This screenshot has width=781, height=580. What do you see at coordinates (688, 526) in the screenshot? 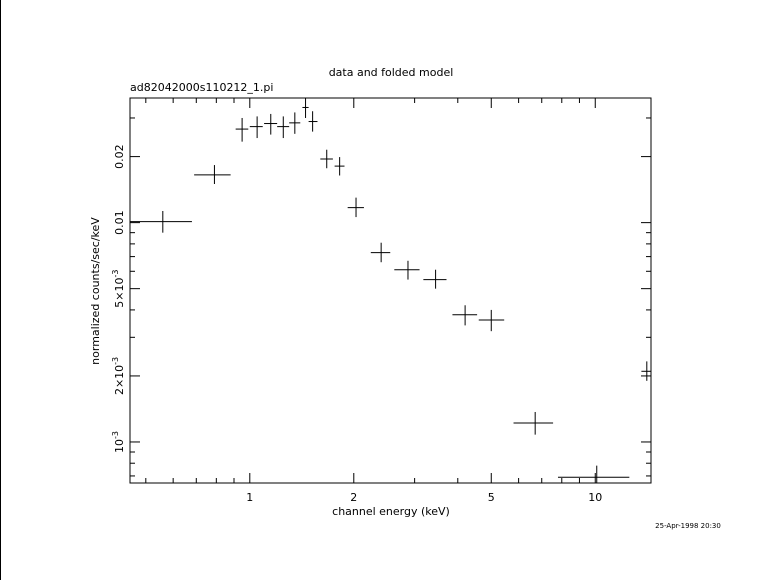
I see `timestamp: 25-Apr-1998 20:30` at bounding box center [688, 526].